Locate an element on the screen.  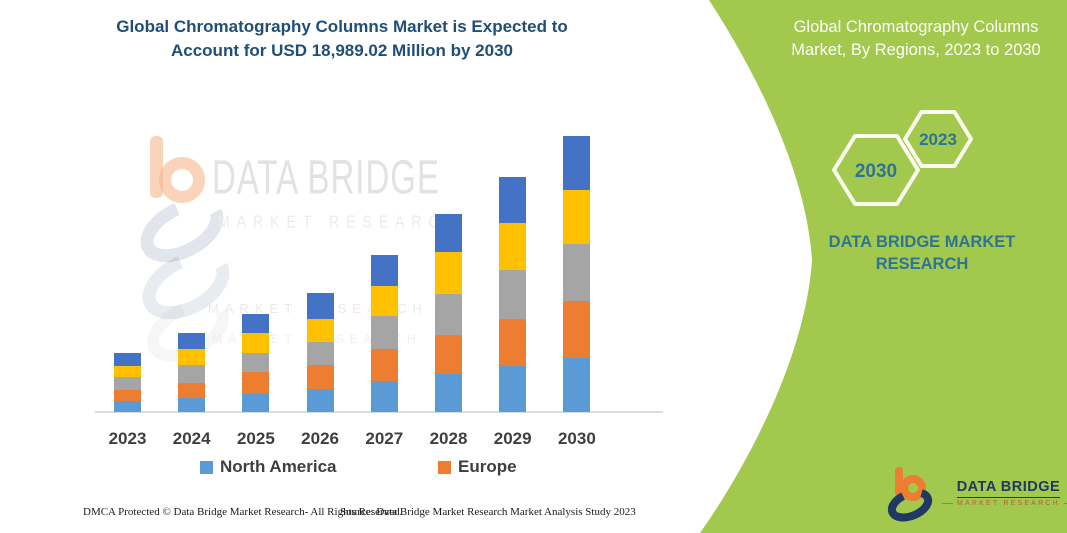
bar-segment-north-america-2024 is located at coordinates (192, 405).